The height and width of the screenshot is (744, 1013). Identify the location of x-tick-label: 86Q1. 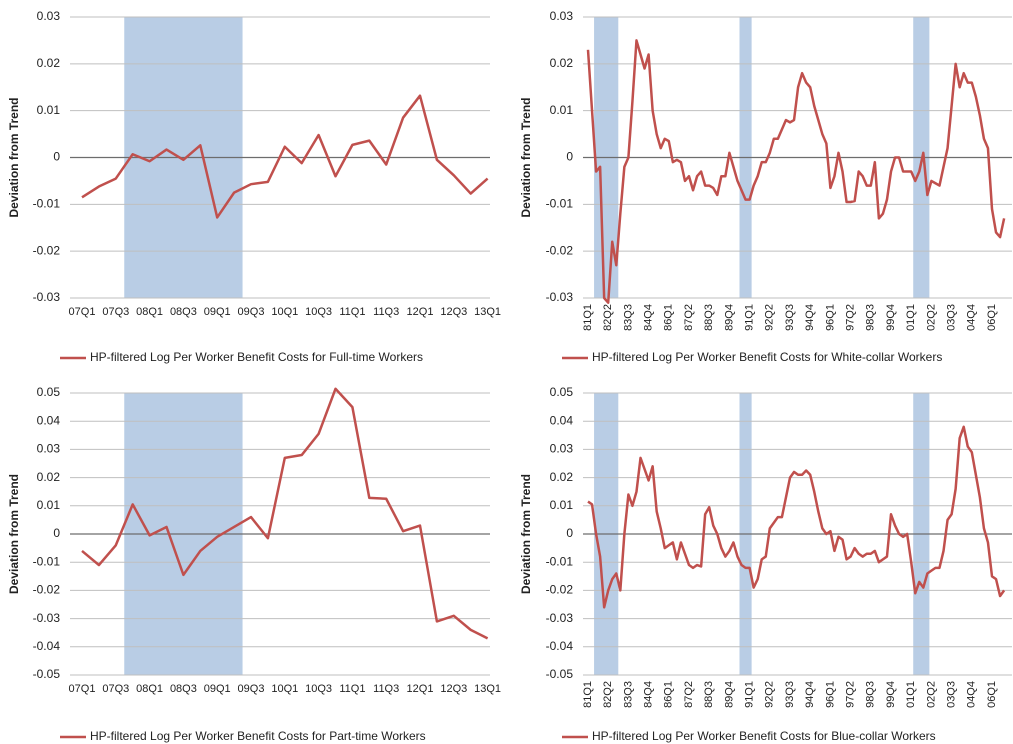
(669, 694).